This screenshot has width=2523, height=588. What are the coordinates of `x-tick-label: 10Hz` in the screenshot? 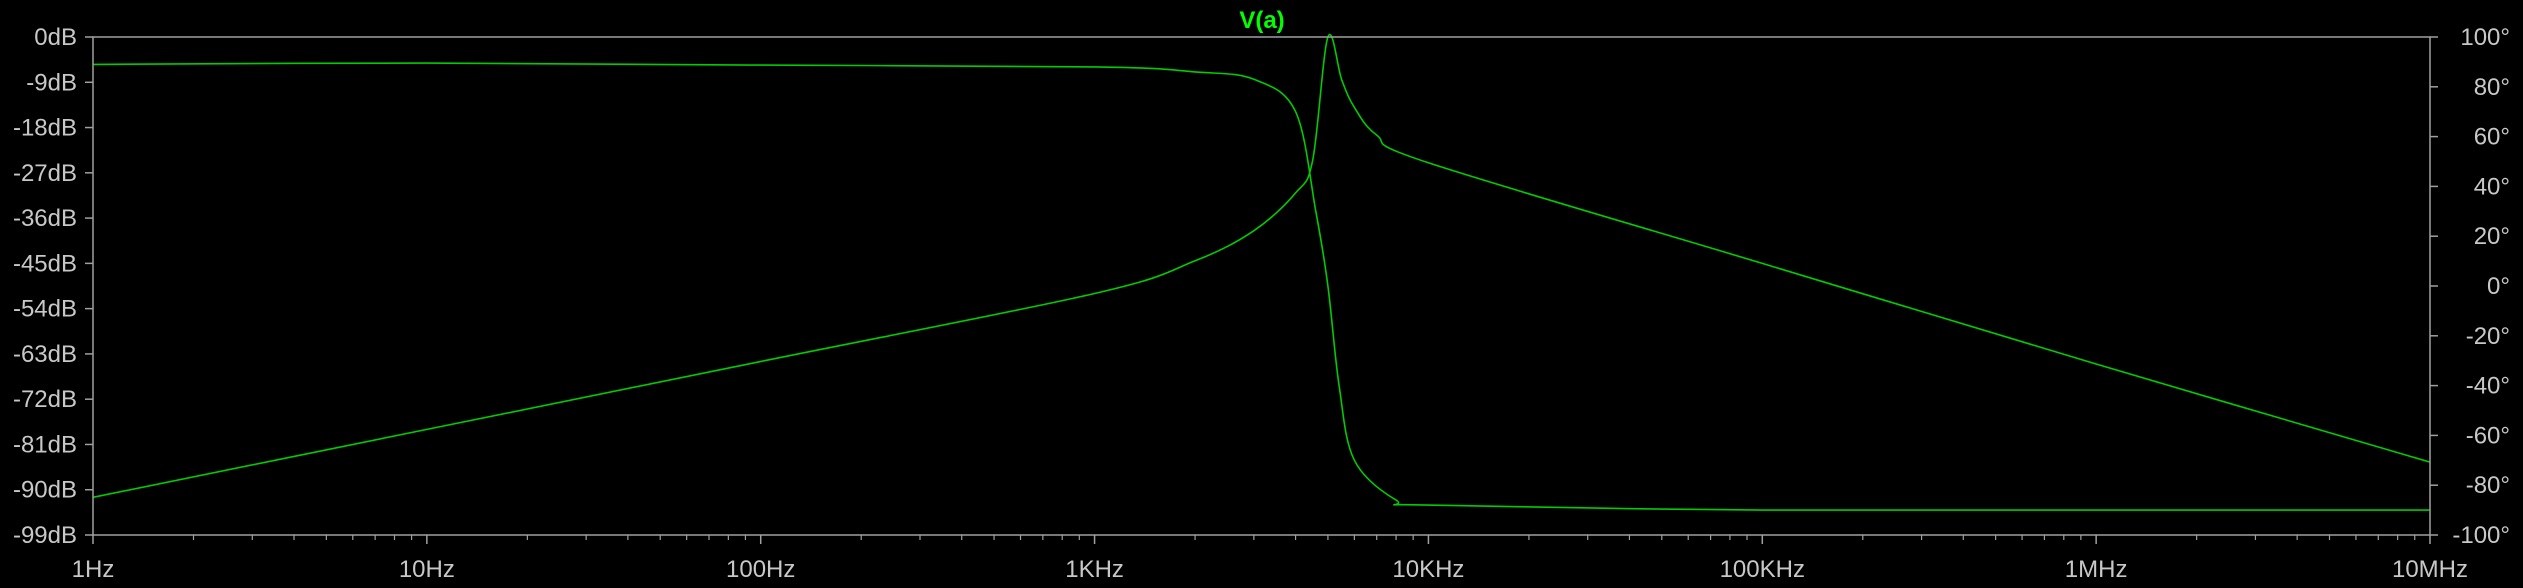 It's located at (427, 569).